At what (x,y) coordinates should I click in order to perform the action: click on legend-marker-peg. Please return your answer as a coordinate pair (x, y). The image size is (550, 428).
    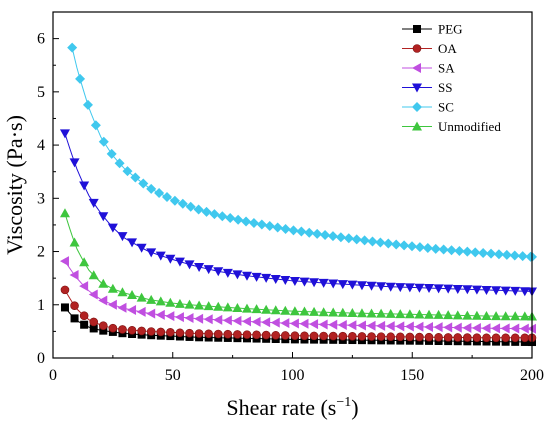
    Looking at the image, I should click on (417, 29).